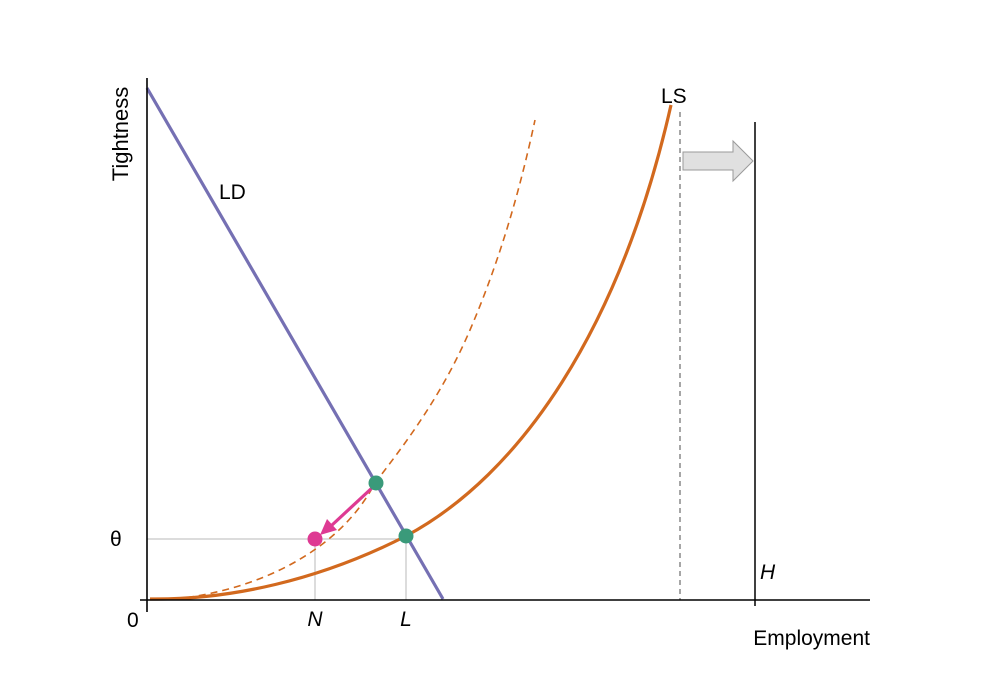  I want to click on n-label: N, so click(315, 619).